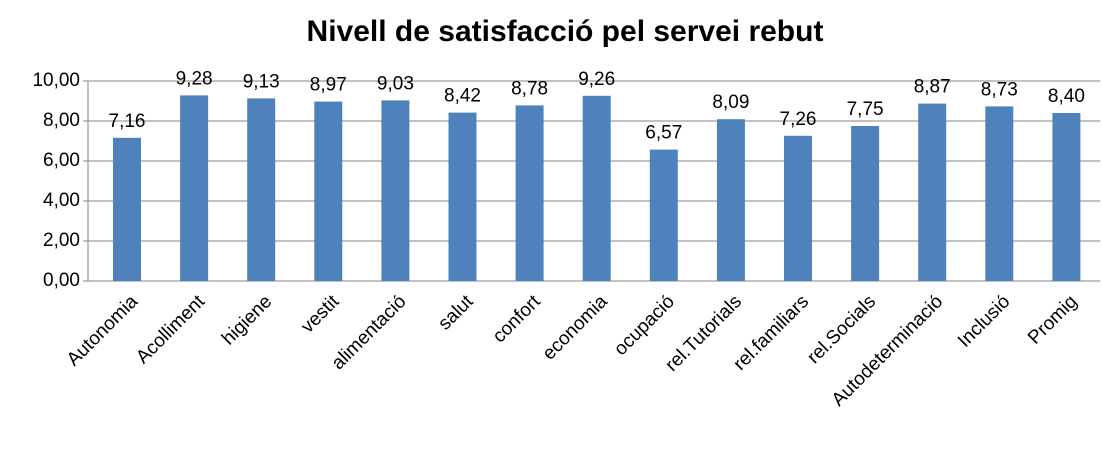 The width and height of the screenshot is (1102, 461). What do you see at coordinates (575, 327) in the screenshot?
I see `x-tick-label: economia` at bounding box center [575, 327].